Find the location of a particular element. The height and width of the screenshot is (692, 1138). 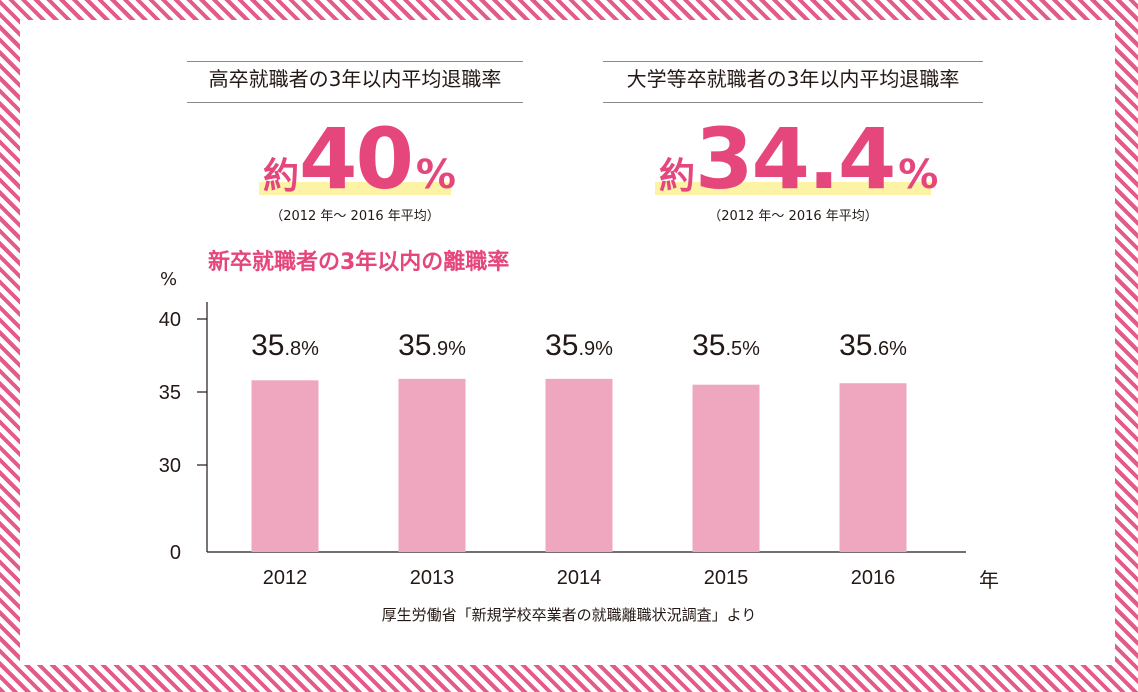

data-label: 35.6% is located at coordinates (873, 345).